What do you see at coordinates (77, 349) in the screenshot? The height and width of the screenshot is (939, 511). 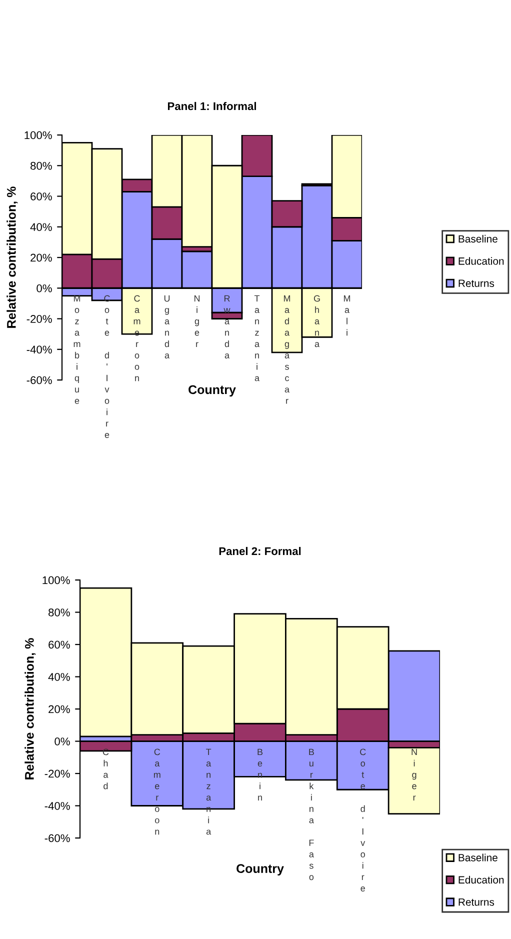 I see `category-label: Mozambique` at bounding box center [77, 349].